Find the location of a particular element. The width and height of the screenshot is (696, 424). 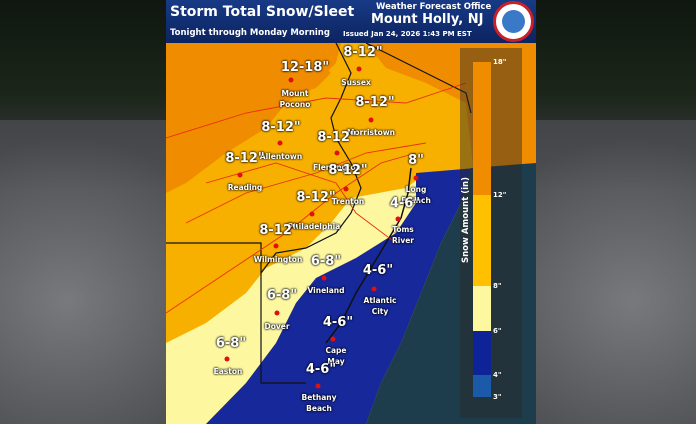

city-name: Dover is located at coordinates (277, 326).